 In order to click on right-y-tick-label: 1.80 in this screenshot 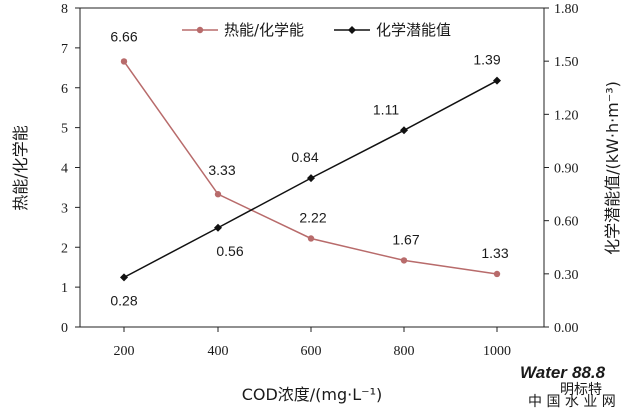, I will do `click(566, 9)`.